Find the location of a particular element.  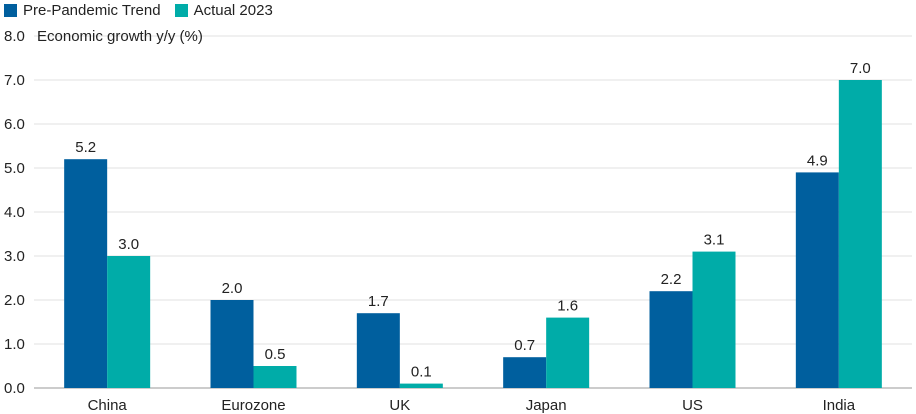

data-label: 5.2 is located at coordinates (85, 147).